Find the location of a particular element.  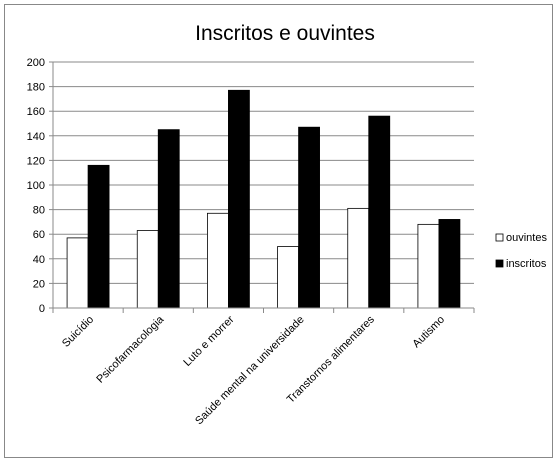

legend-swatch-inscritos is located at coordinates (499, 263).